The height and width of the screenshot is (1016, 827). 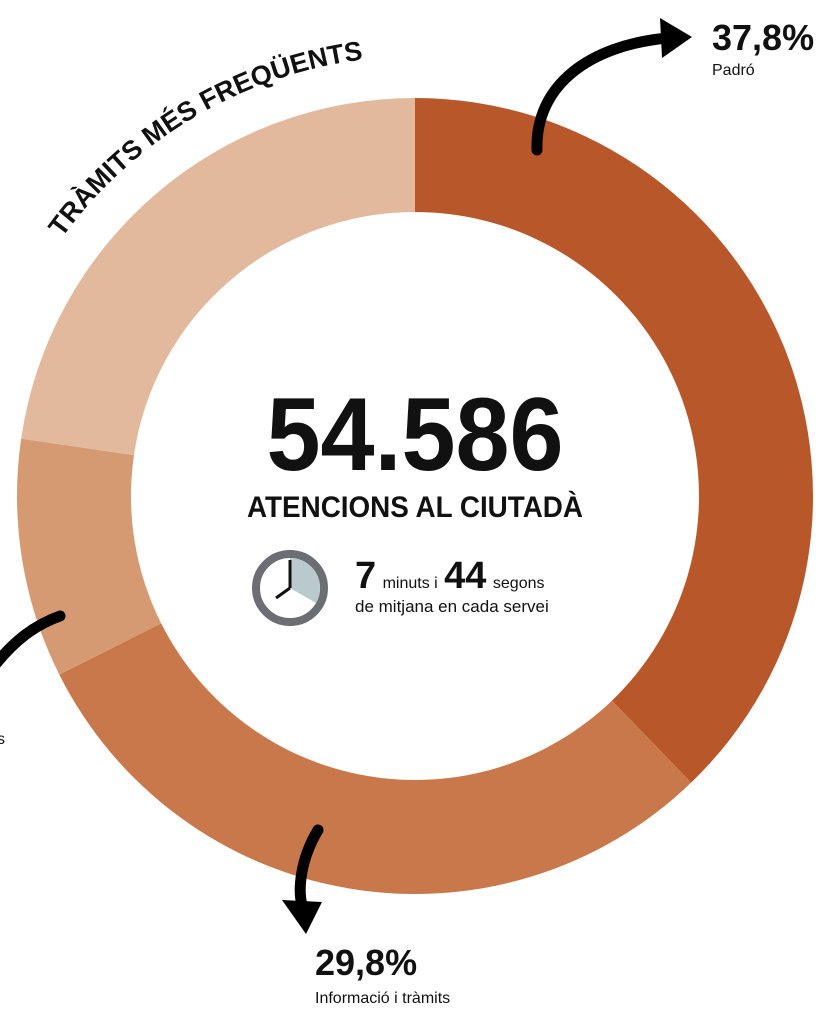 I want to click on seconds-label: segons, so click(x=519, y=583).